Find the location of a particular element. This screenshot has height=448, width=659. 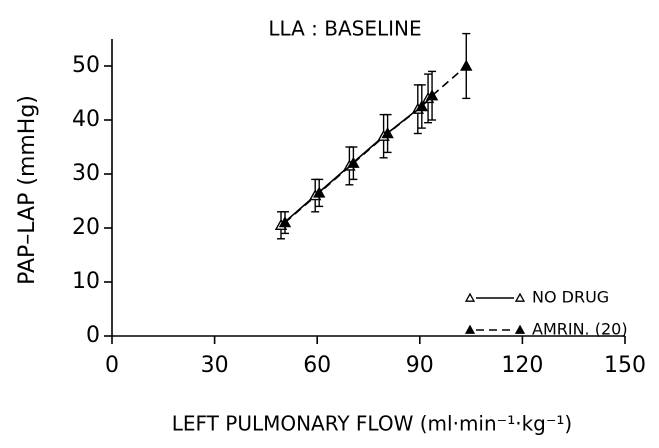

y-tick-label: 50 is located at coordinates (86, 65).